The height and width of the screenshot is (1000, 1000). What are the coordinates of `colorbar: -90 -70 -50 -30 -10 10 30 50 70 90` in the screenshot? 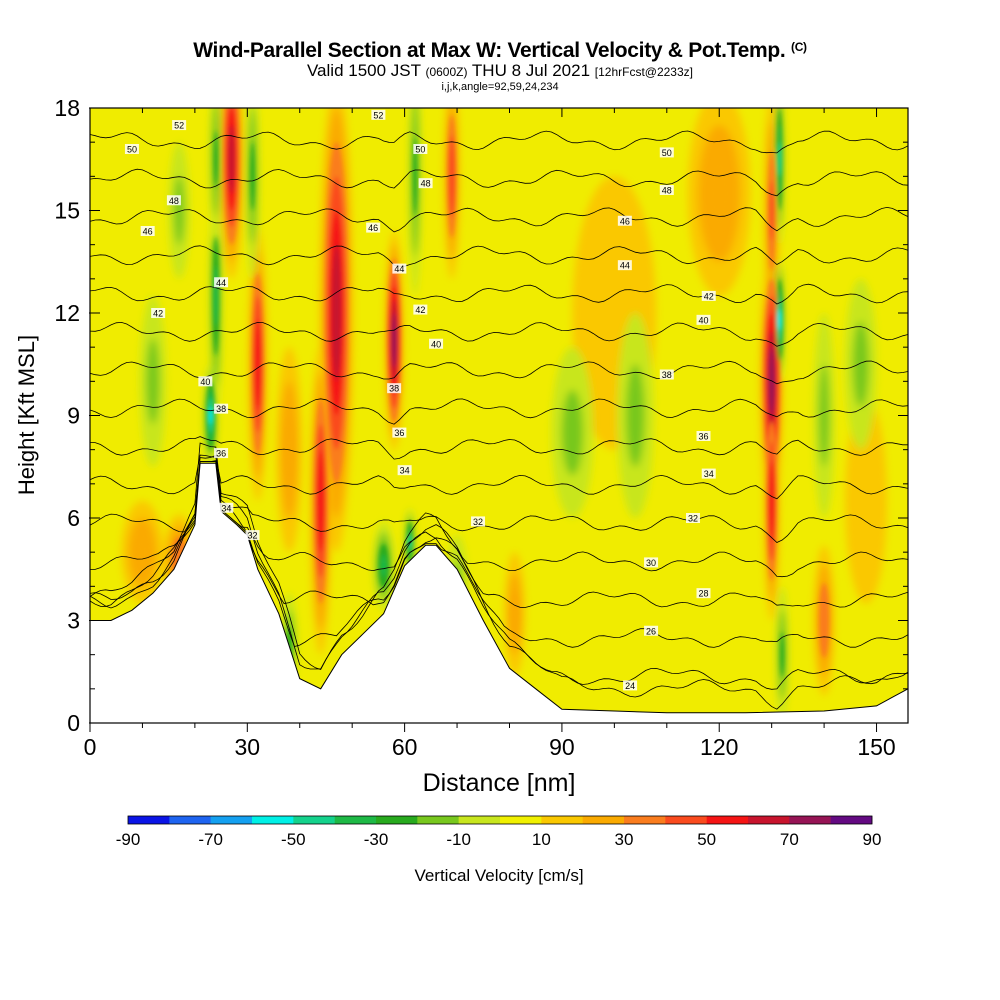 It's located at (498, 832).